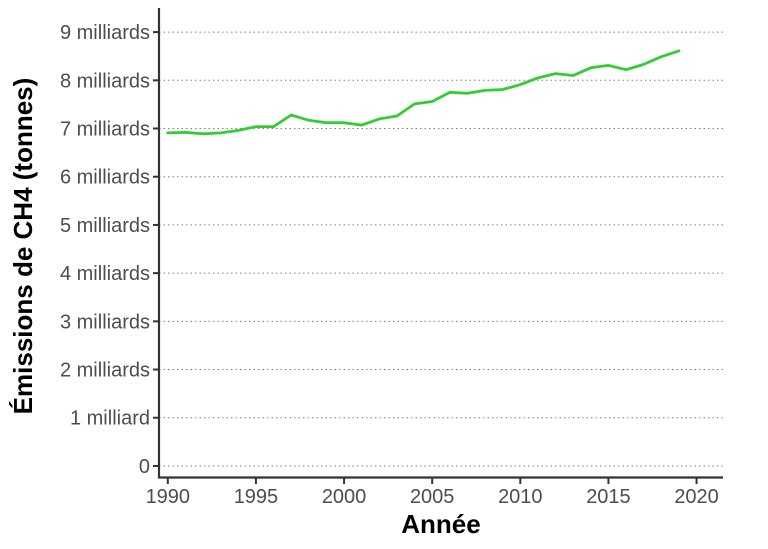 The image size is (768, 549). I want to click on series-line, so click(423, 92).